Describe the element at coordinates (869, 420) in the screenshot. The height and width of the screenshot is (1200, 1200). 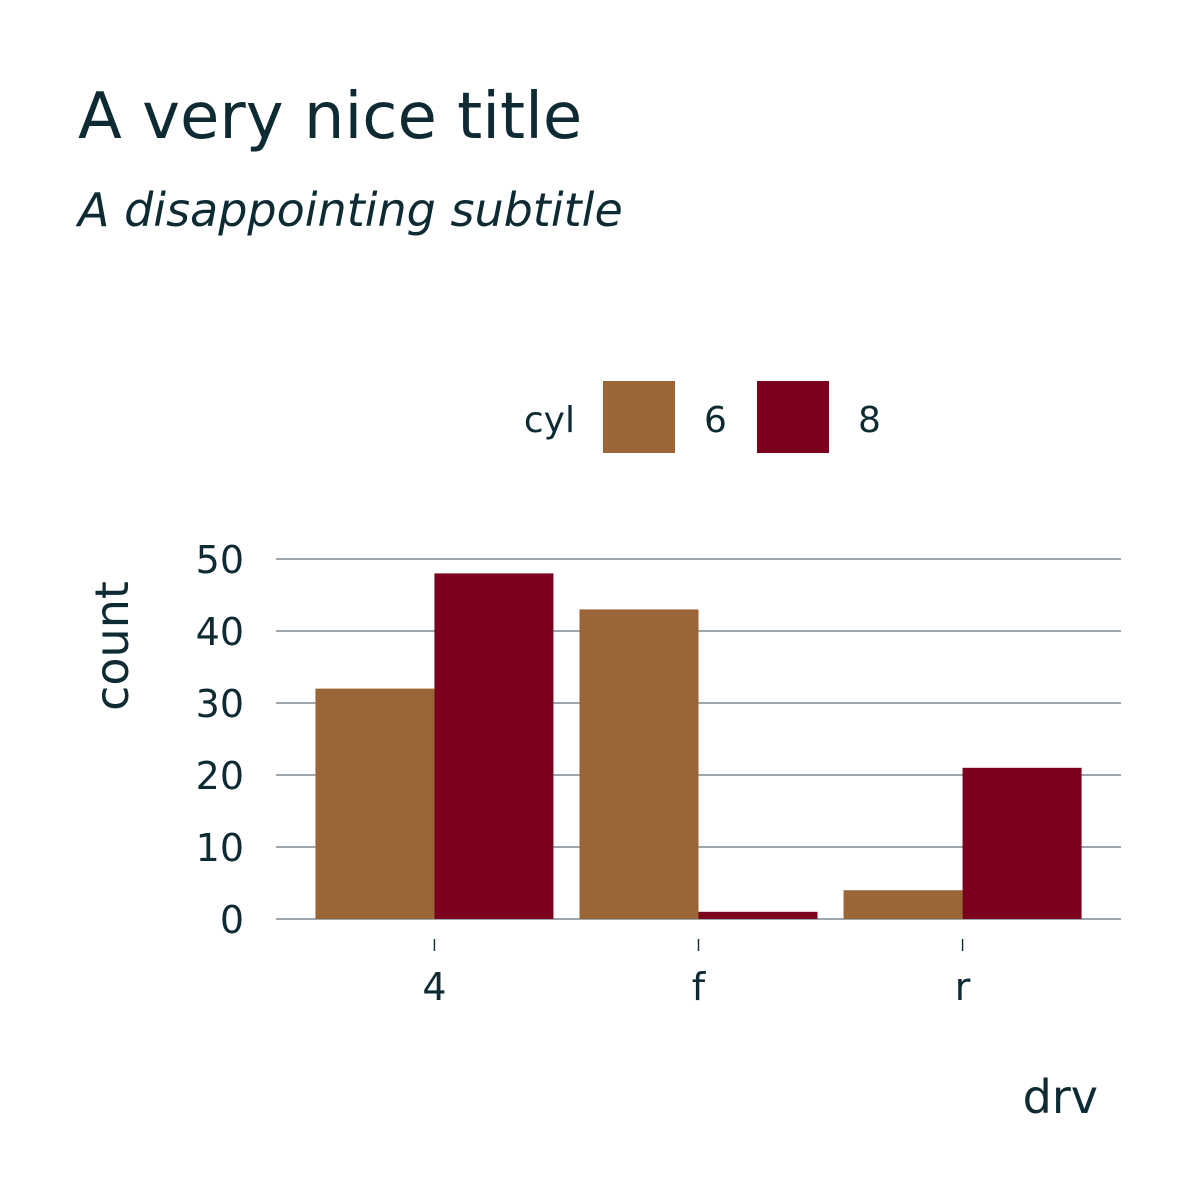
I see `legend-label-8: 8` at that location.